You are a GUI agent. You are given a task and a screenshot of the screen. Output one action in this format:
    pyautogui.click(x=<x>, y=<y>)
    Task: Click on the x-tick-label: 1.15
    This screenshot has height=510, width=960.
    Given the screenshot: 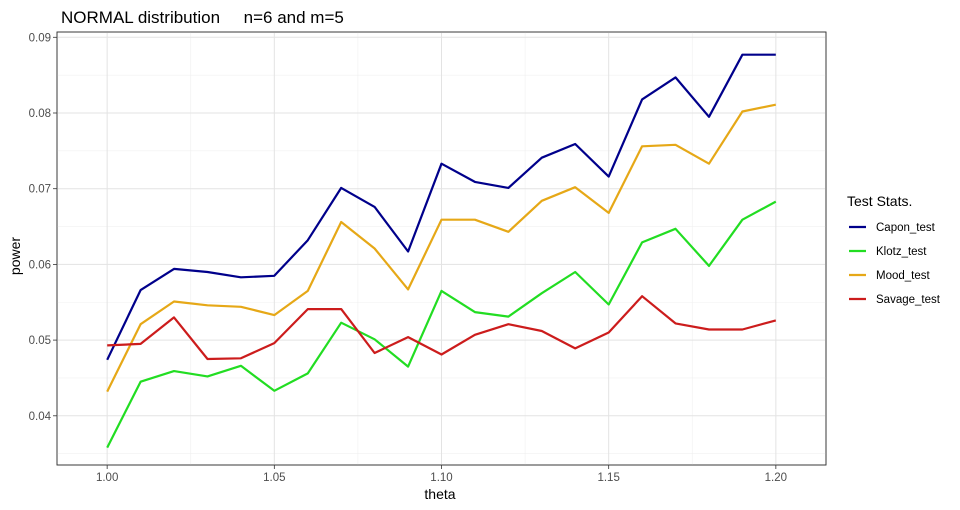 What is the action you would take?
    pyautogui.click(x=608, y=478)
    